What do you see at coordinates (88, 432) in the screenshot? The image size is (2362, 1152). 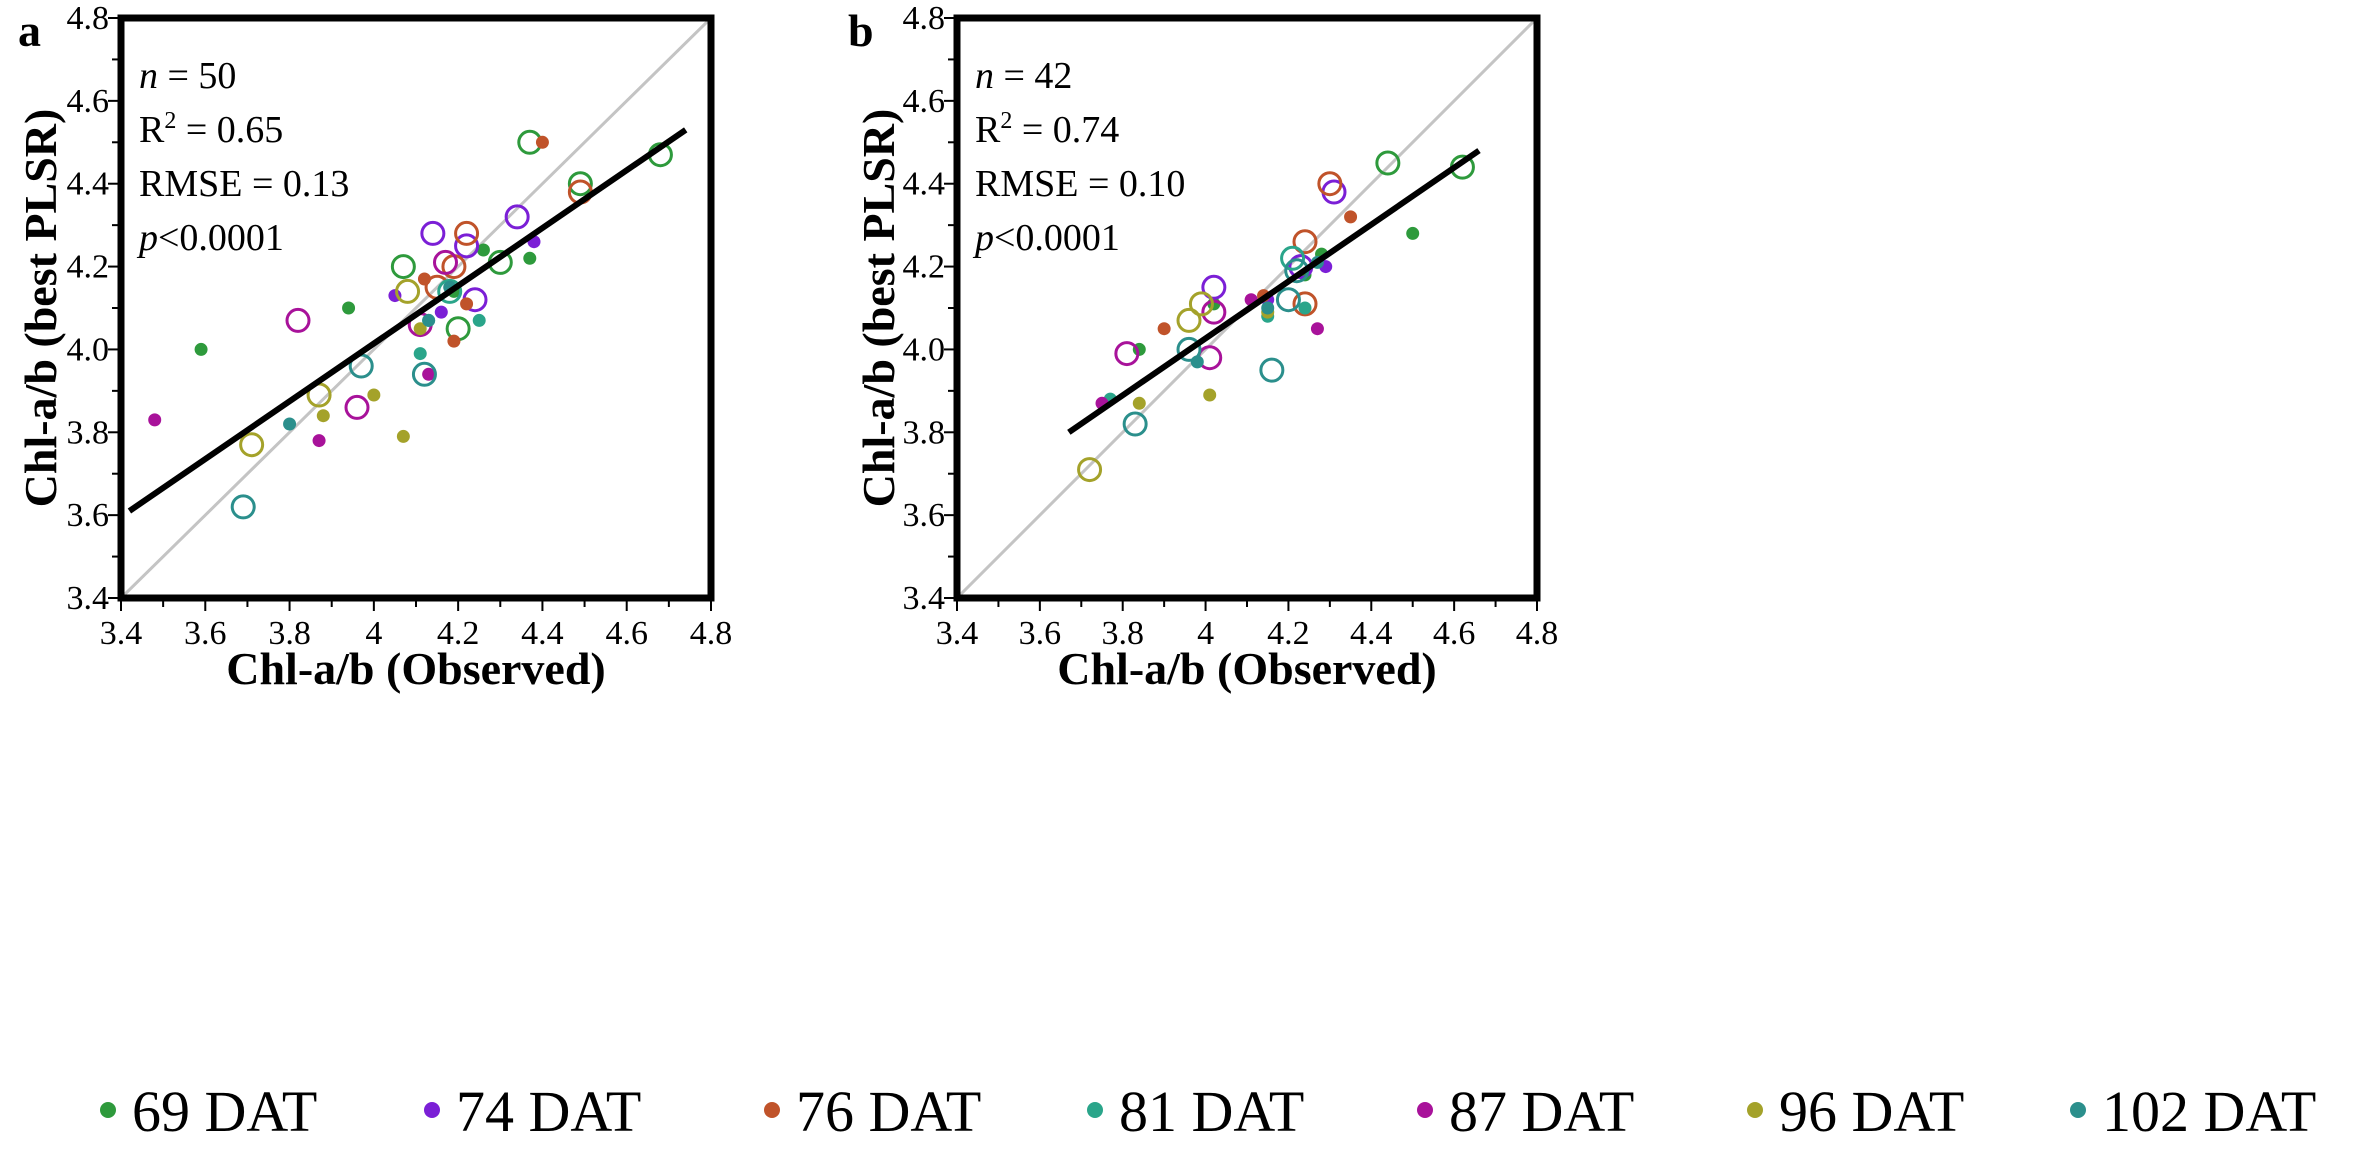 I see `y-tick-label: 3.8` at bounding box center [88, 432].